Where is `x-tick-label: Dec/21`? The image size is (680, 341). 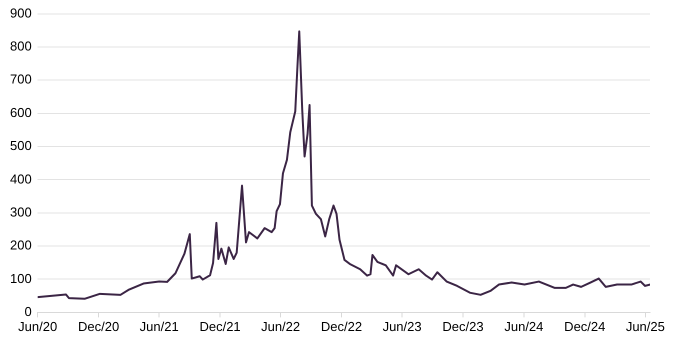 x-tick-label: Dec/21 is located at coordinates (220, 326).